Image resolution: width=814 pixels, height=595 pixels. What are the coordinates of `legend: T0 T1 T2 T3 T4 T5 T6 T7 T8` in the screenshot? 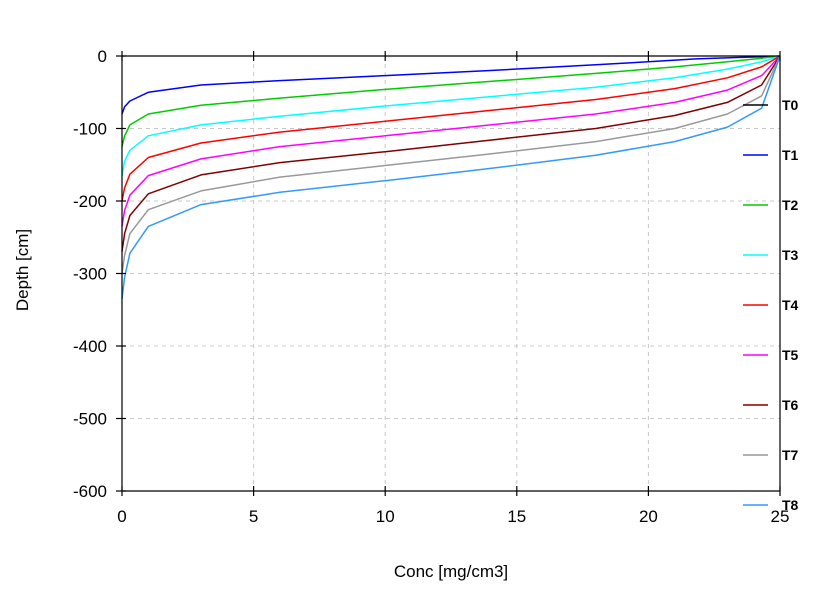 It's located at (771, 305).